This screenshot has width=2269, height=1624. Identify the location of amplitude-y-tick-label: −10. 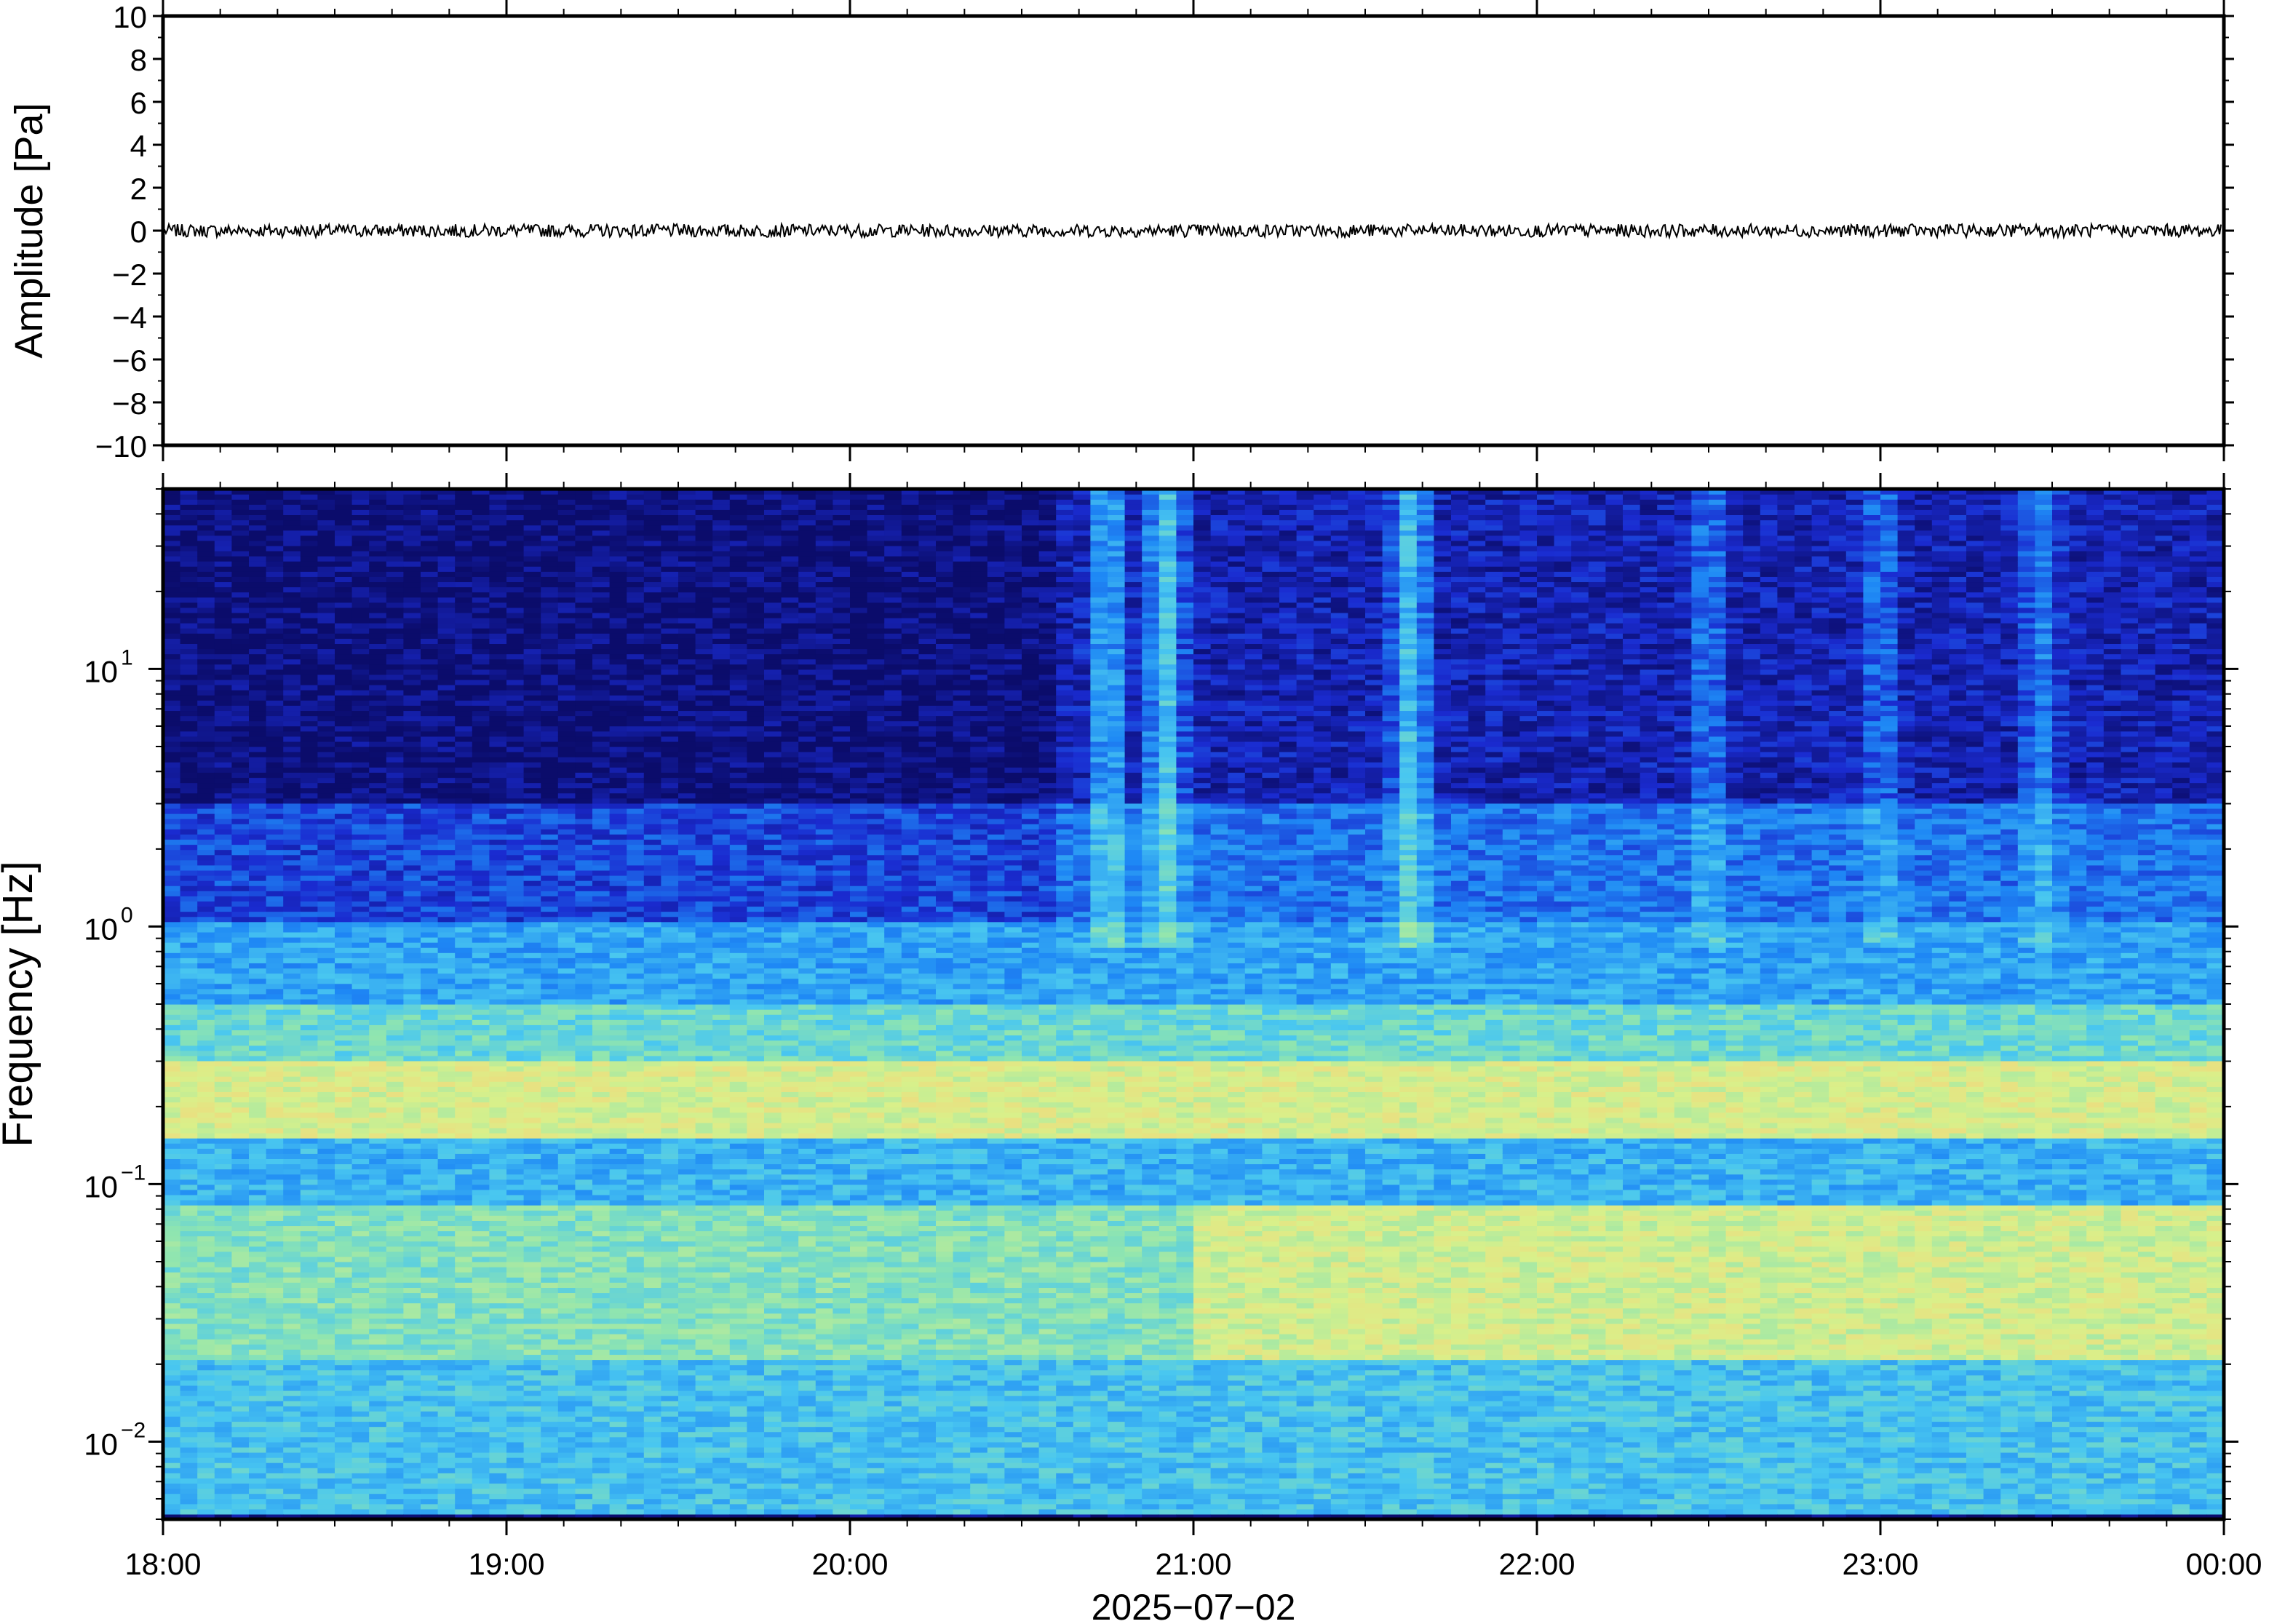
(121, 446).